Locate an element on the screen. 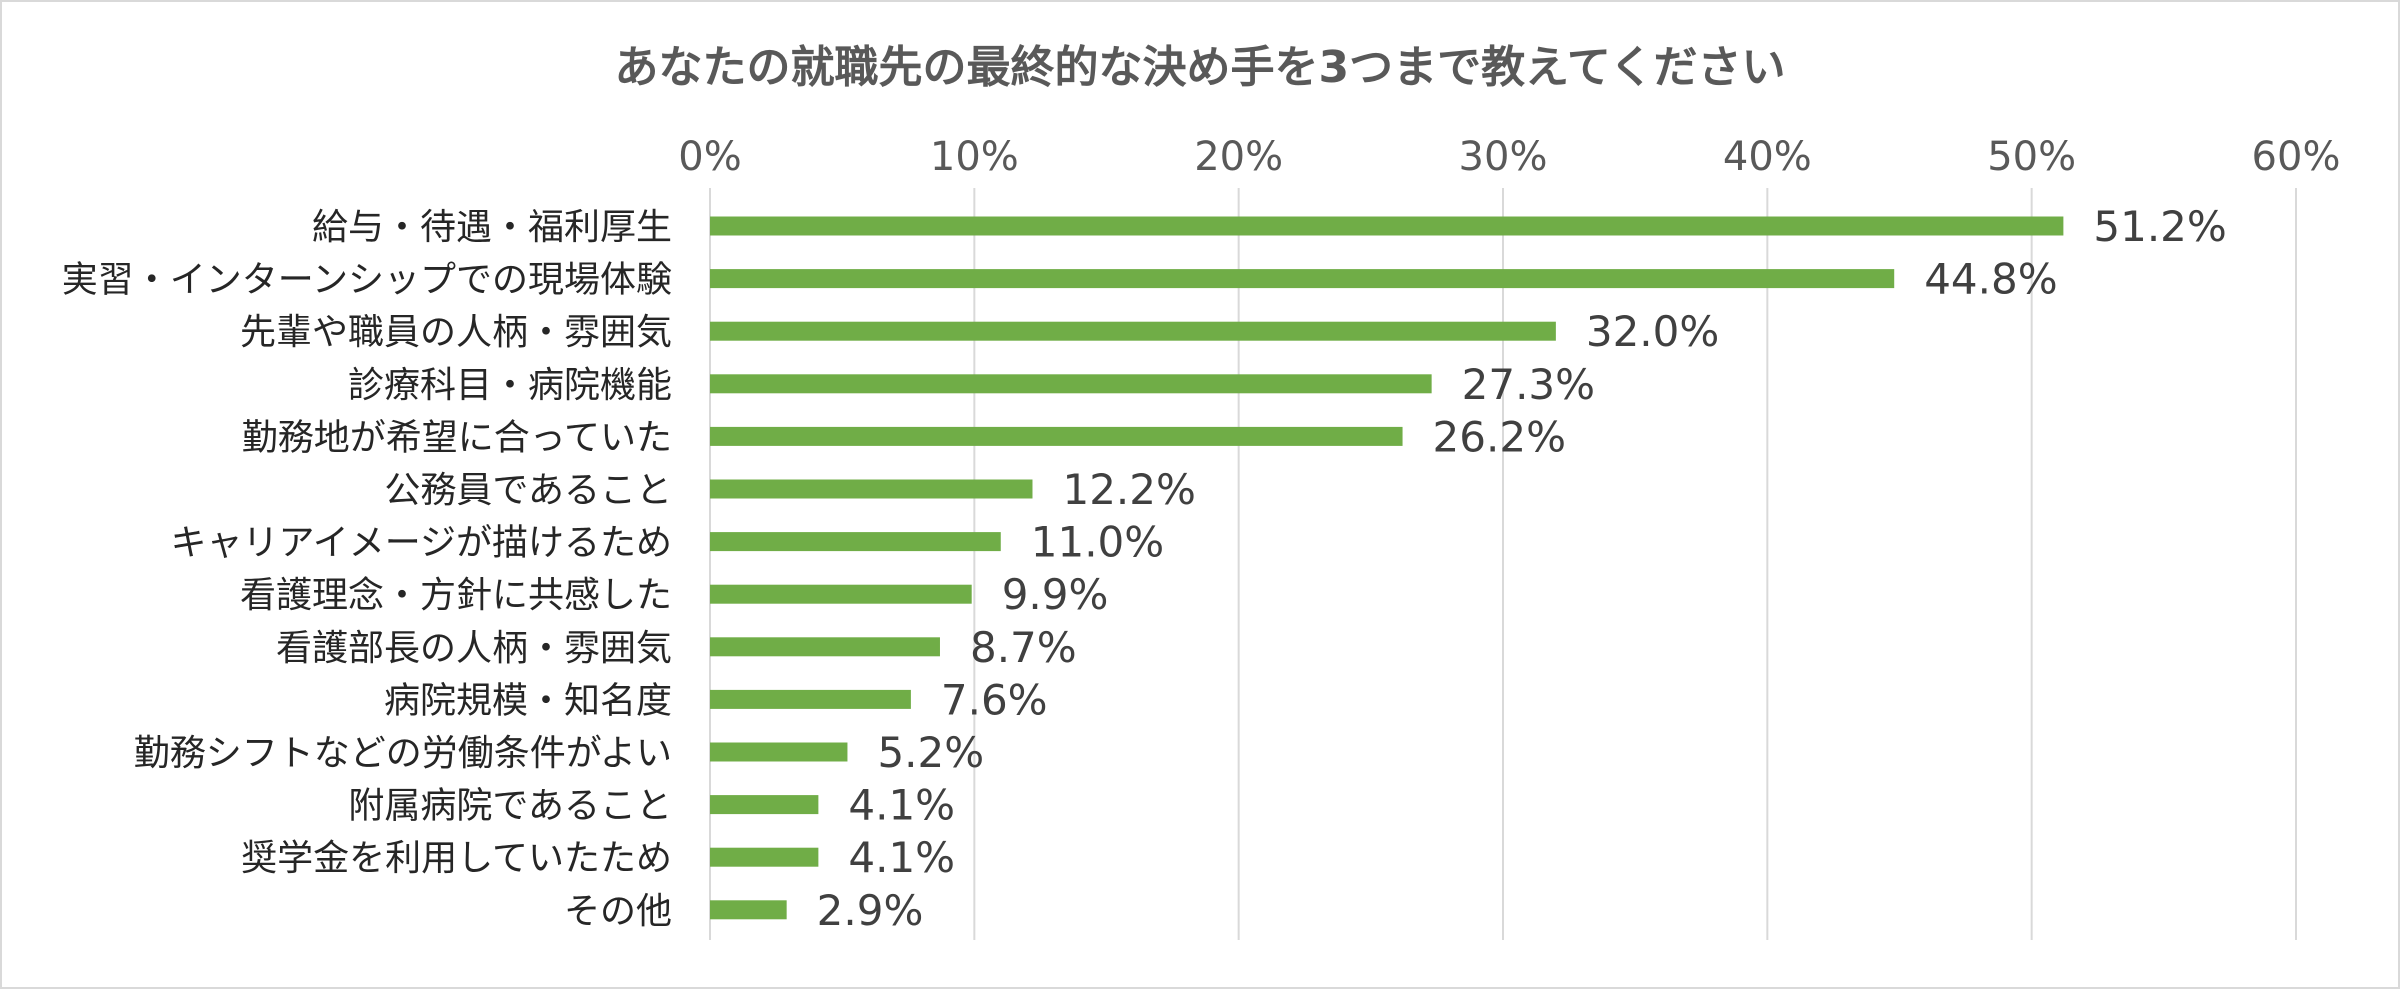 Image resolution: width=2400 pixels, height=989 pixels. category-label: キャリアイメージが描けるため is located at coordinates (421, 543).